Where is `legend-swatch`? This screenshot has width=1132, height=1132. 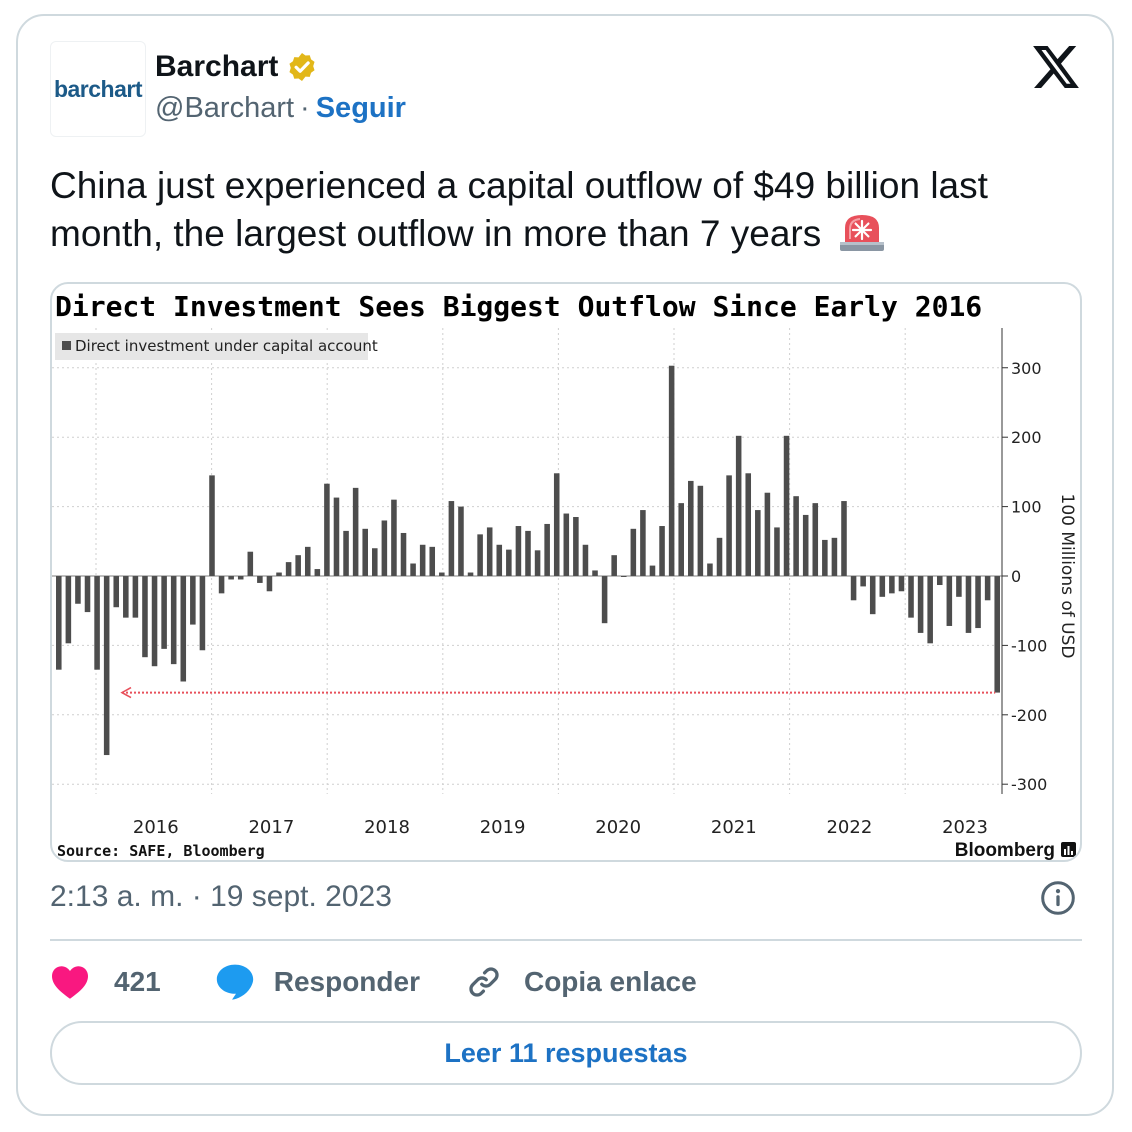 legend-swatch is located at coordinates (66, 345).